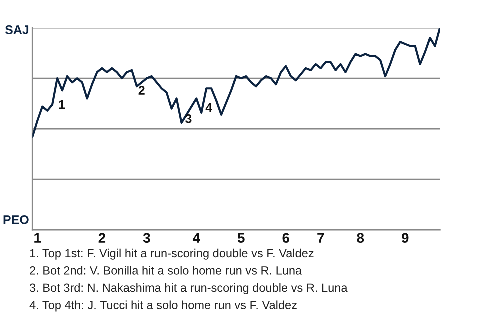  I want to click on x-tick-label: 8, so click(360, 238).